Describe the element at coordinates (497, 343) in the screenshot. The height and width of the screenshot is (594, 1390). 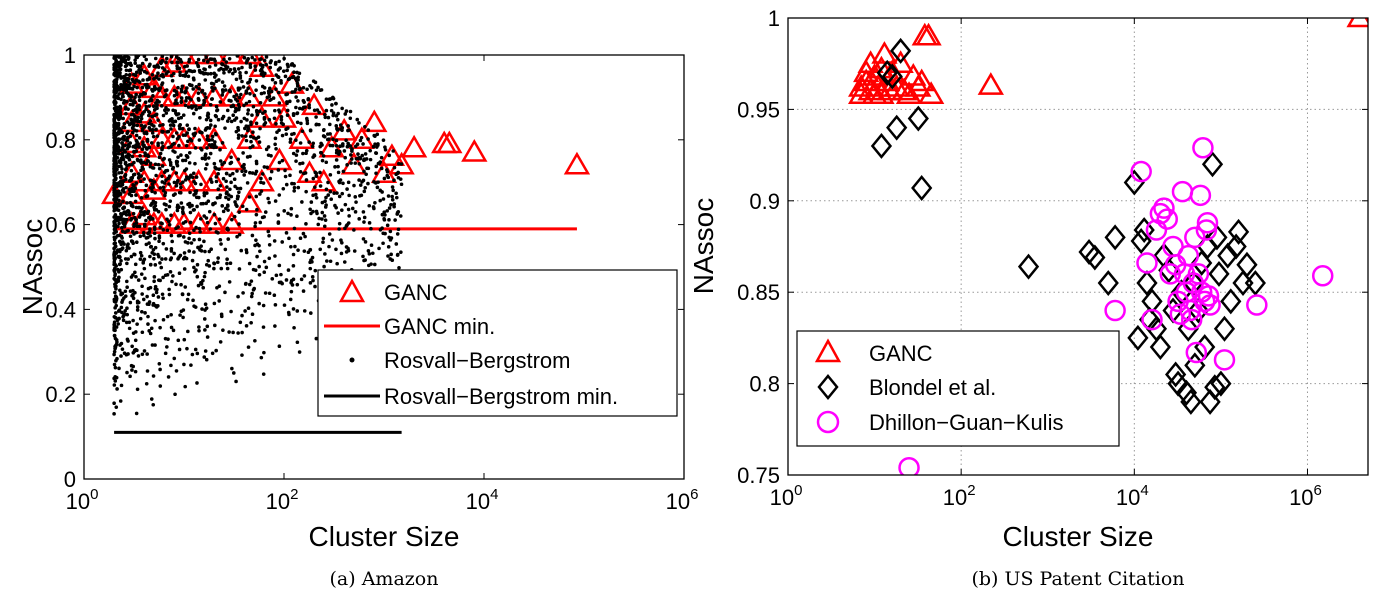
I see `amazon-legend-box` at that location.